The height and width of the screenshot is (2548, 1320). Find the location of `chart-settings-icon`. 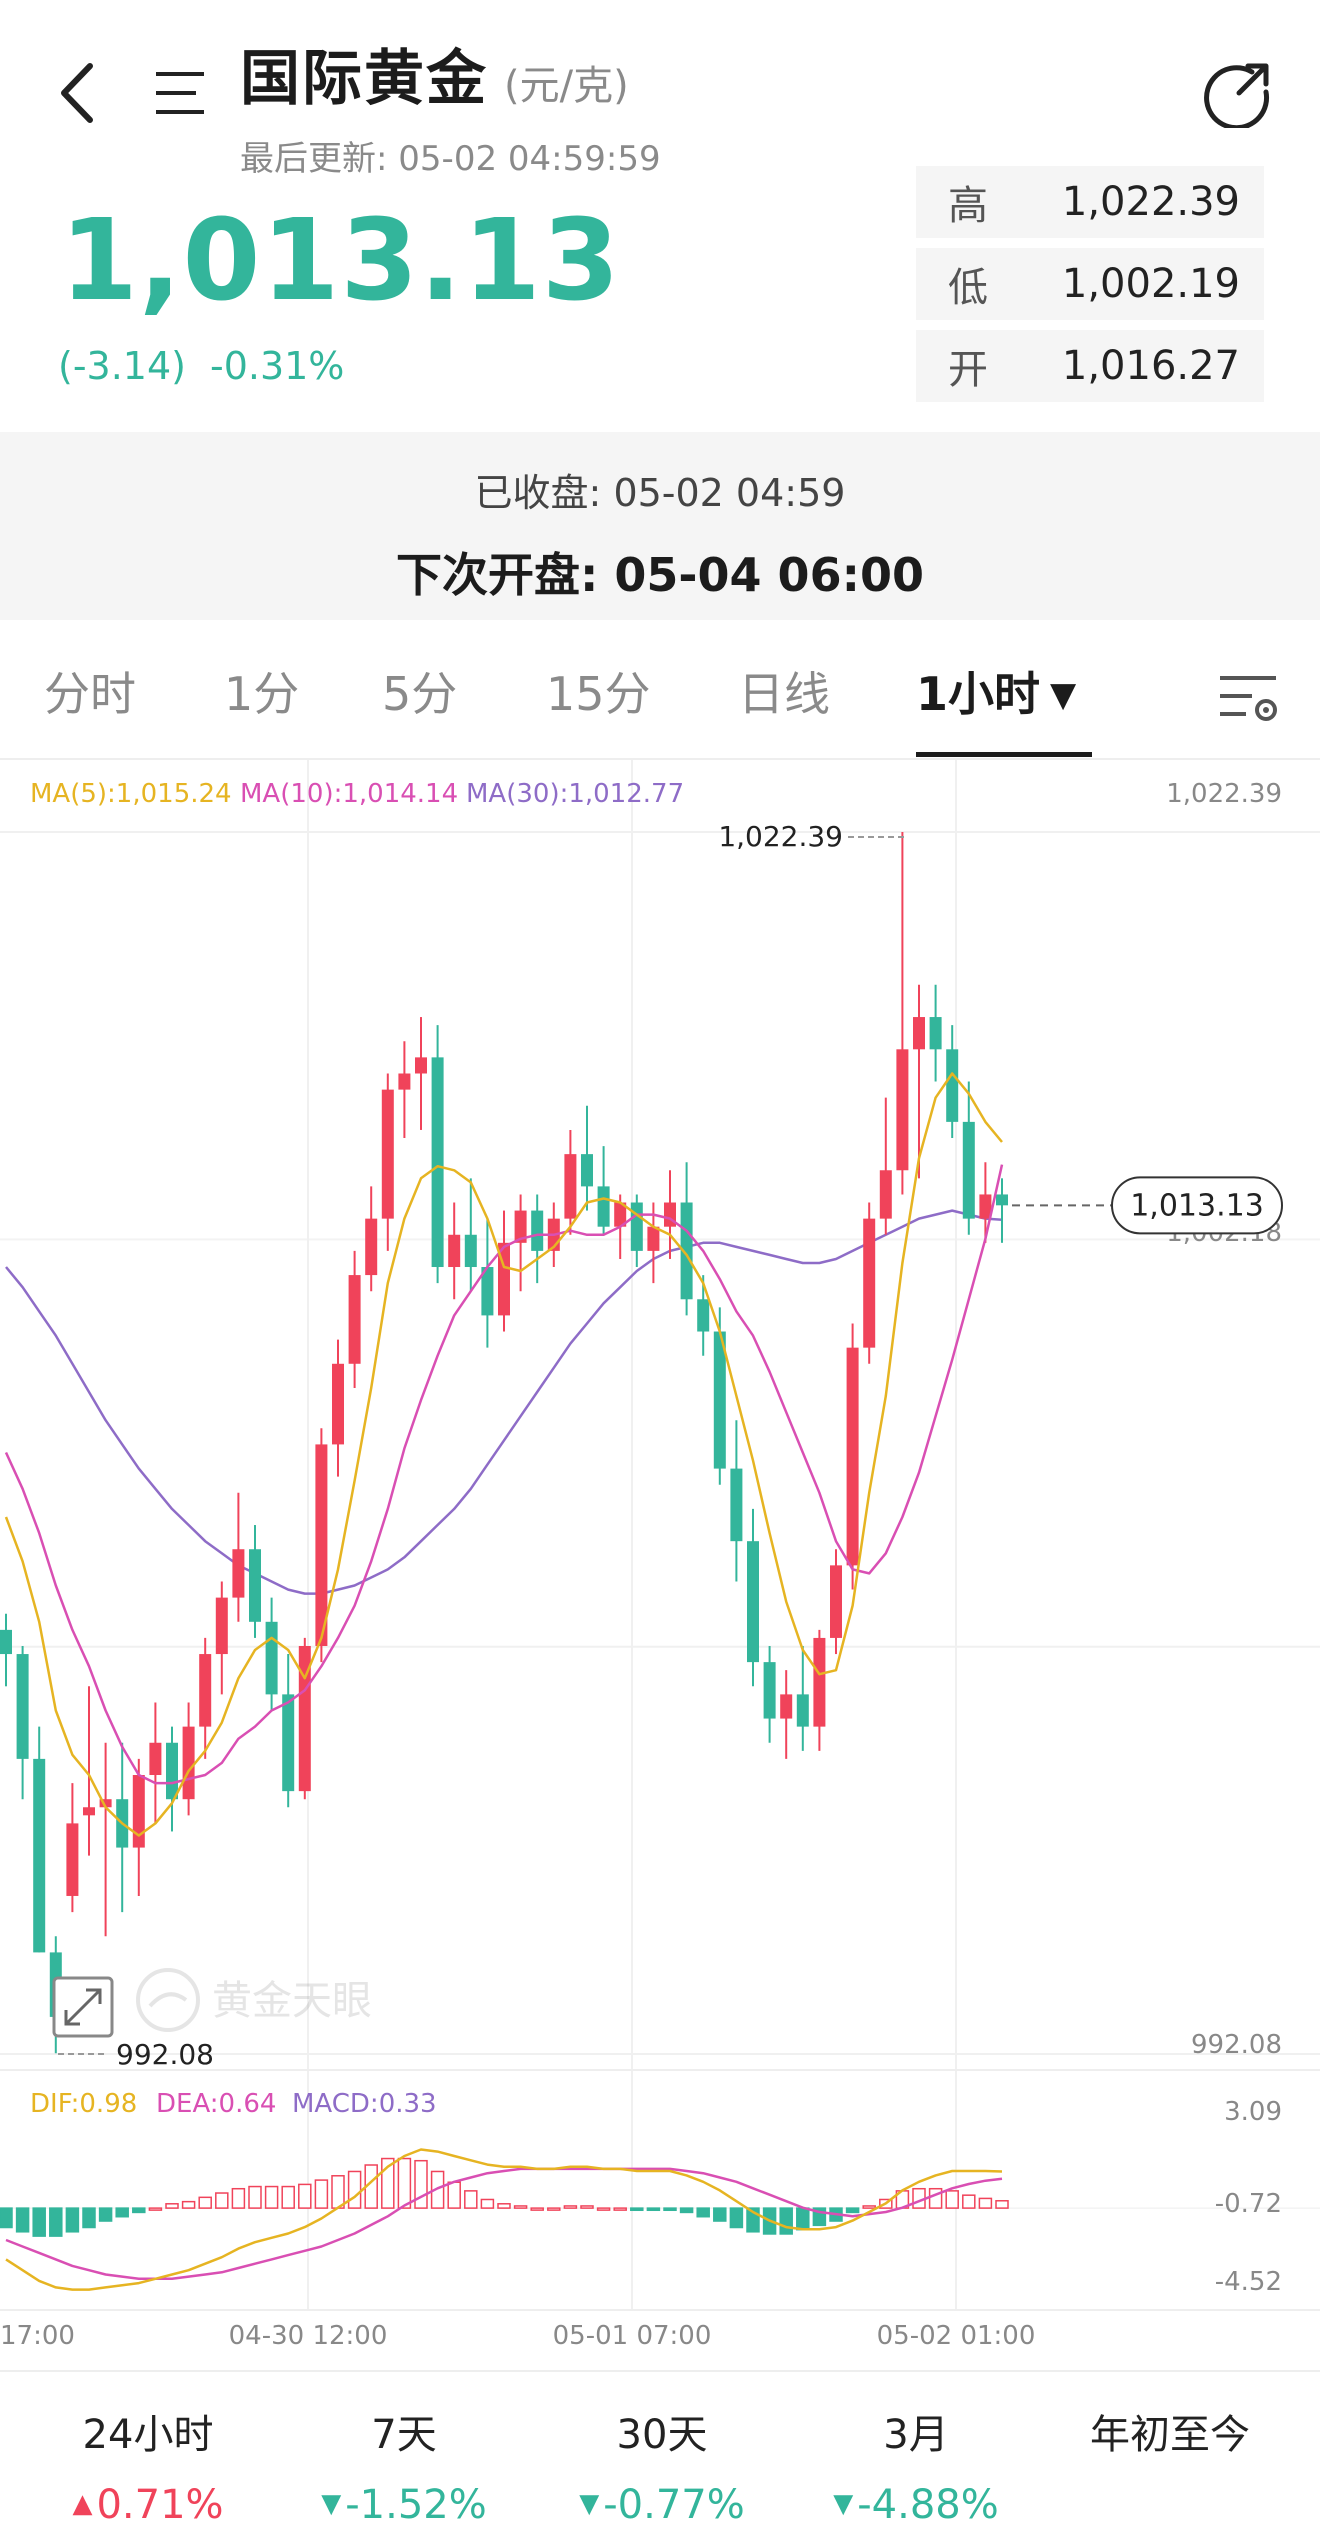

chart-settings-icon is located at coordinates (1249, 700).